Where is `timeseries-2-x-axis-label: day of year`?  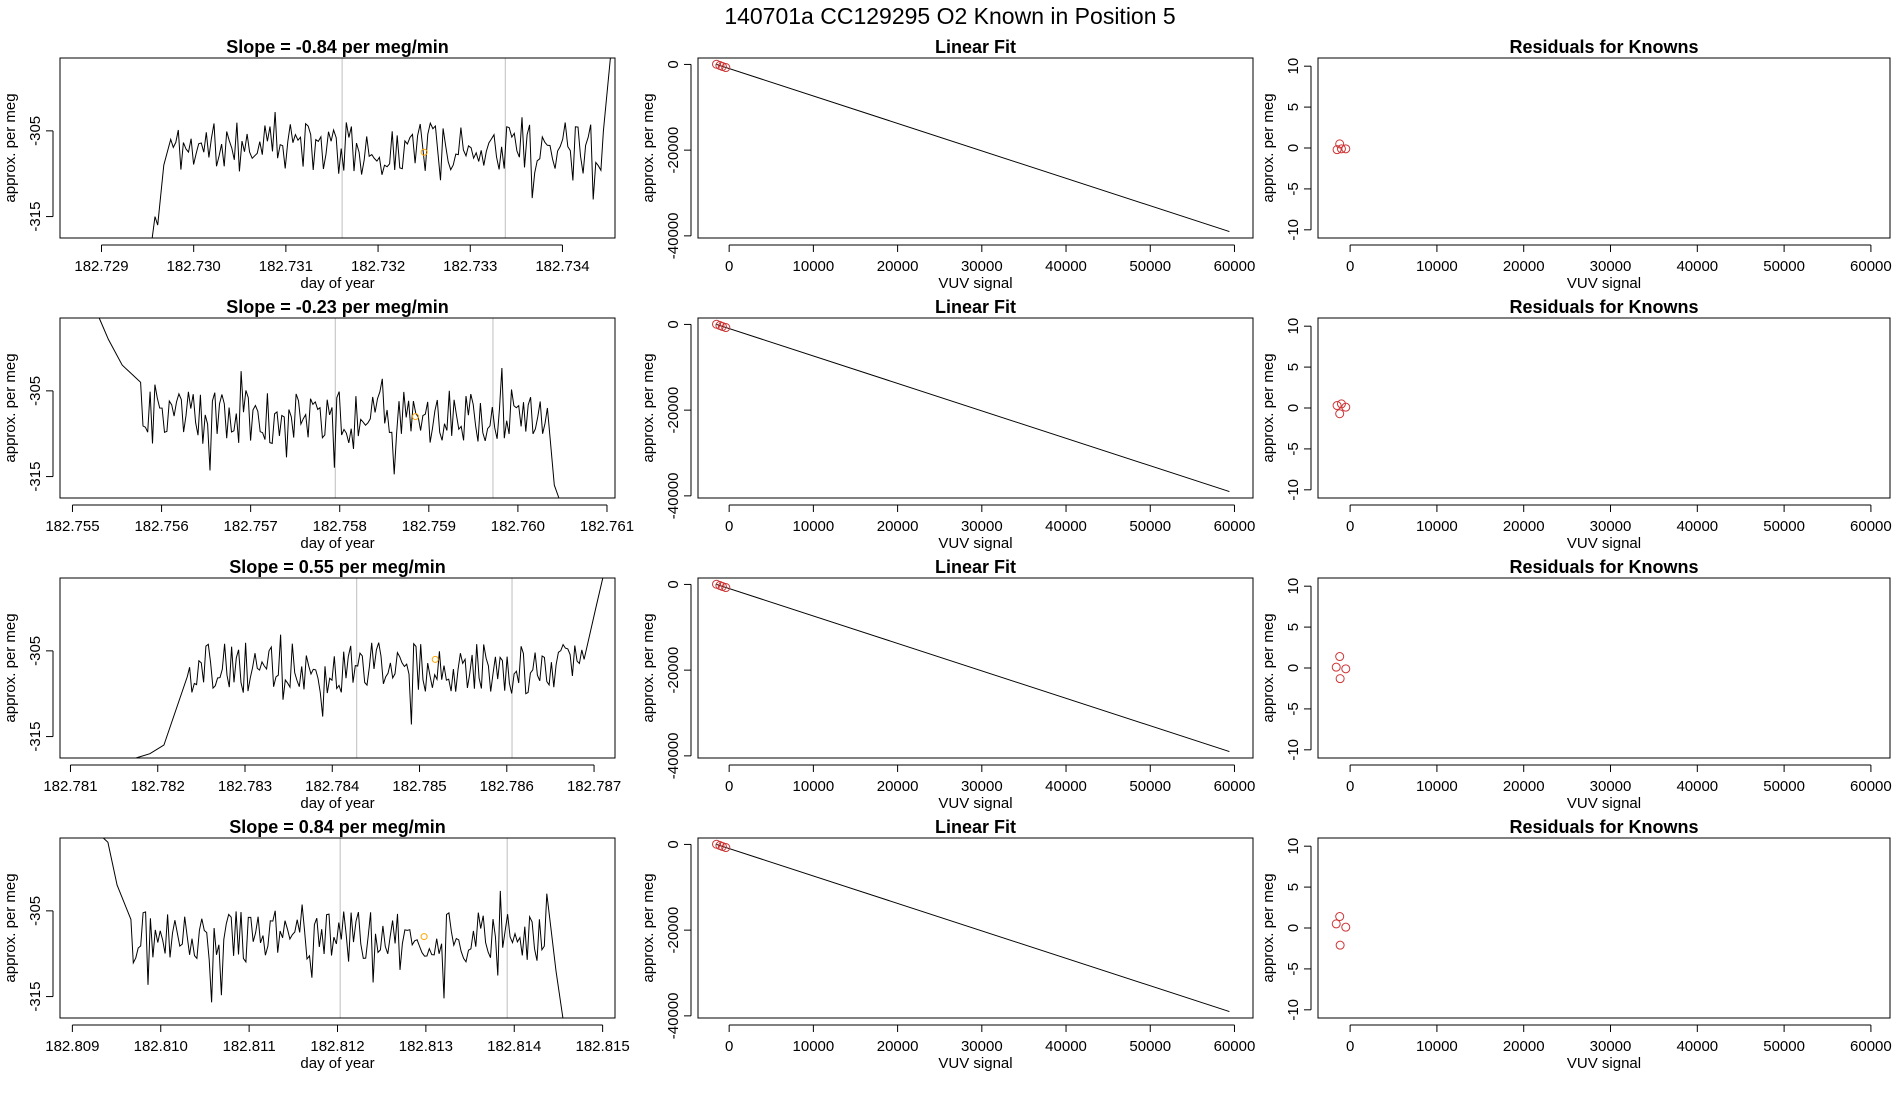 timeseries-2-x-axis-label: day of year is located at coordinates (337, 543).